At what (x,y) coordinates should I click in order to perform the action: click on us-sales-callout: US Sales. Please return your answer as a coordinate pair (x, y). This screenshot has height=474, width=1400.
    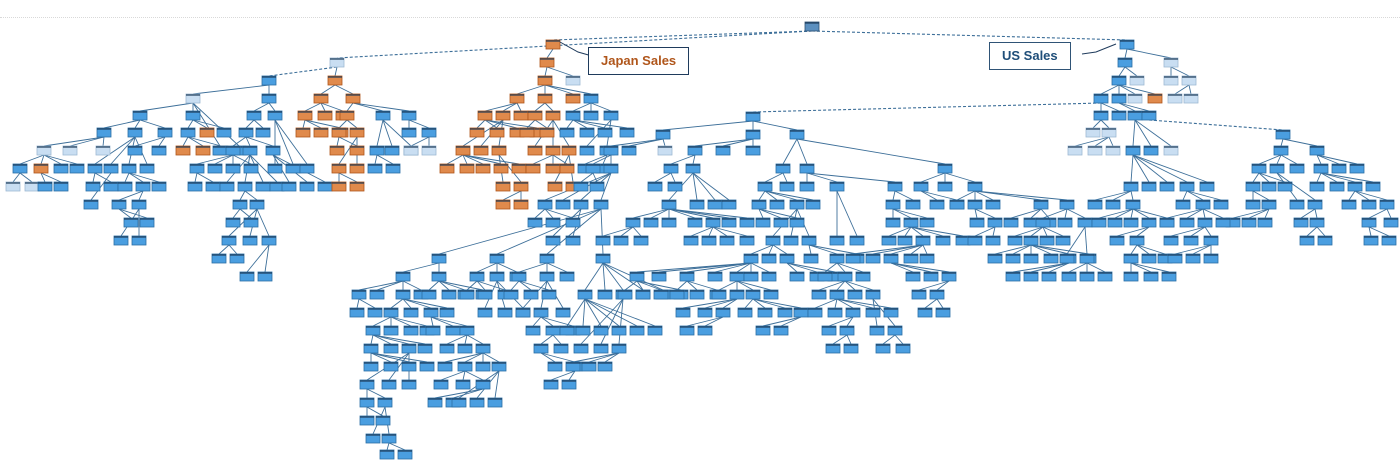
    Looking at the image, I should click on (1030, 56).